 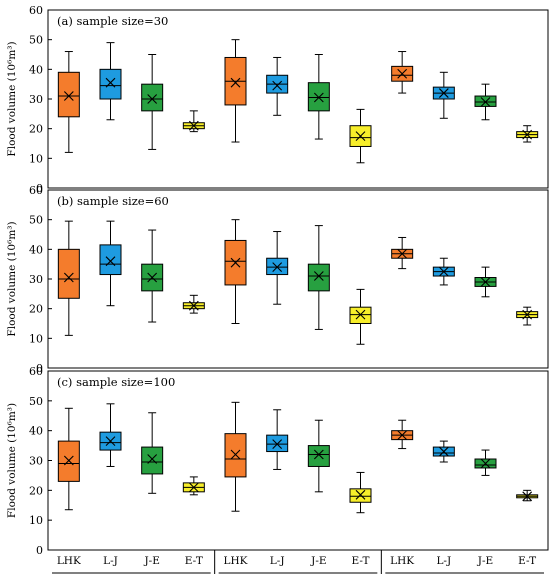 I want to click on panel-title: (a) sample size=30, so click(x=112, y=21).